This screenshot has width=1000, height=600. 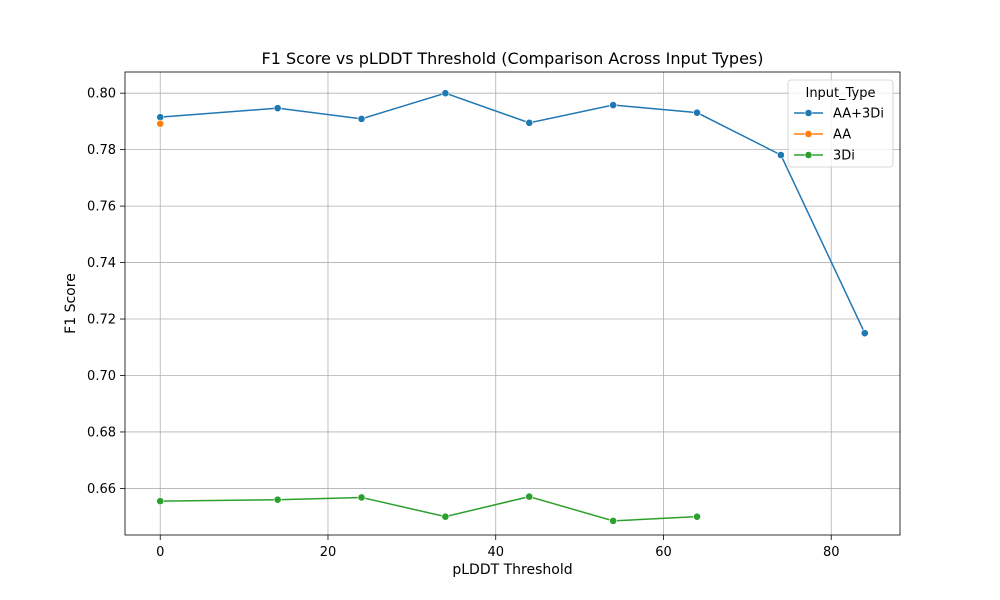 I want to click on legend-marker-aa, so click(x=808, y=134).